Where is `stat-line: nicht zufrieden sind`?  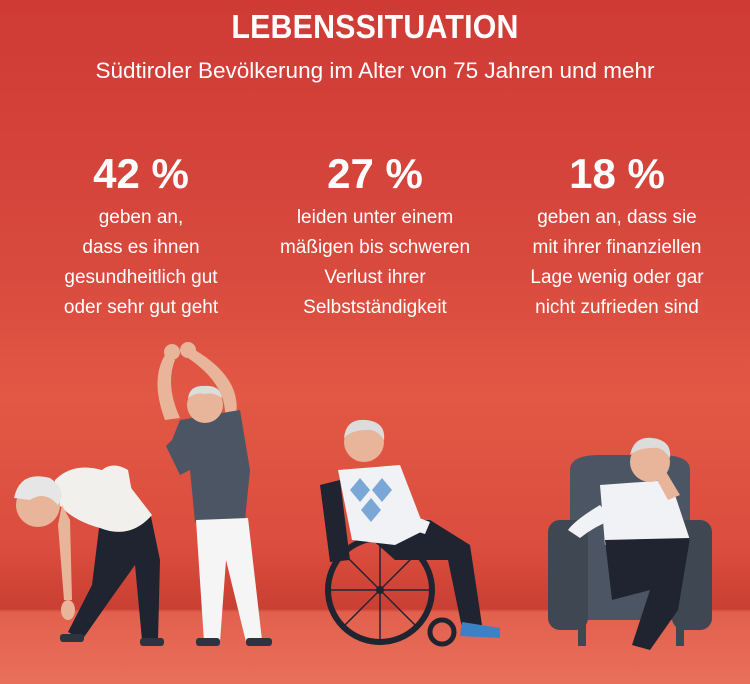
stat-line: nicht zufrieden sind is located at coordinates (617, 307).